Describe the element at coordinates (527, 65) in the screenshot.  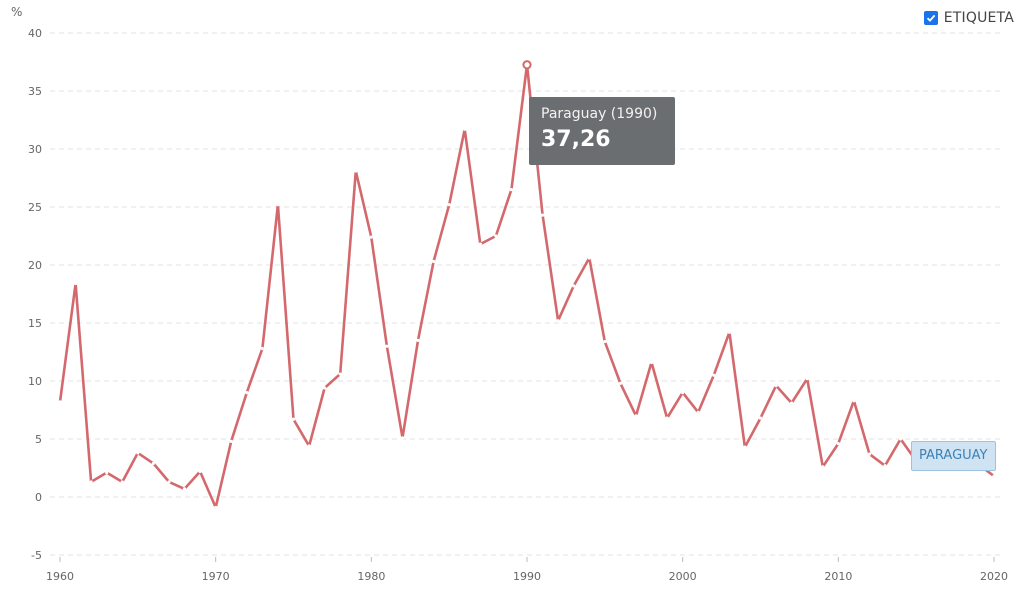
I see `highlighted-point` at that location.